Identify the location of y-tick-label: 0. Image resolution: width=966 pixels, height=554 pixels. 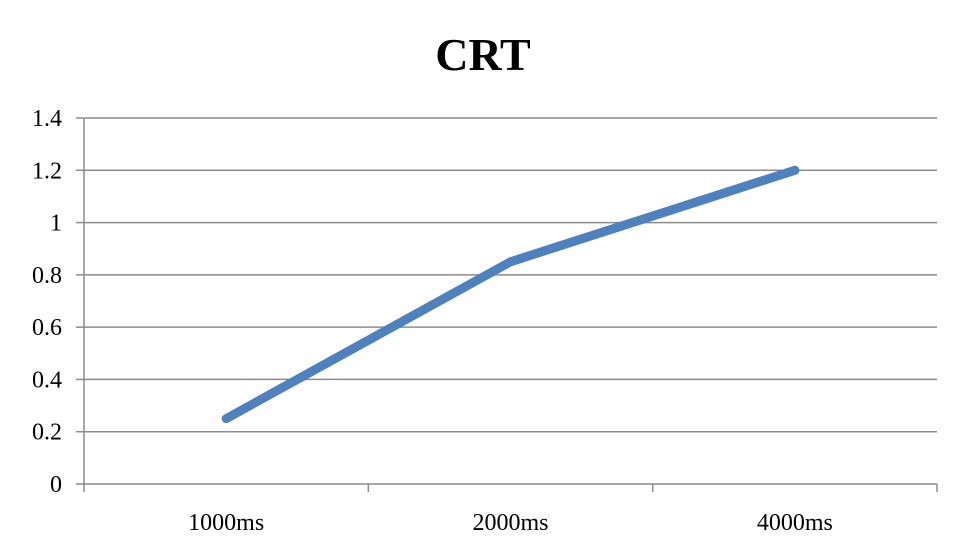
(56, 485).